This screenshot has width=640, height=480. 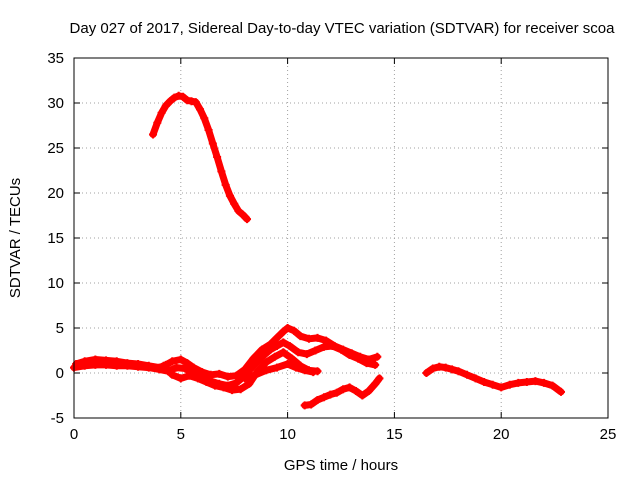 What do you see at coordinates (15, 238) in the screenshot?
I see `y-axis-label: SDTVAR / TECUs` at bounding box center [15, 238].